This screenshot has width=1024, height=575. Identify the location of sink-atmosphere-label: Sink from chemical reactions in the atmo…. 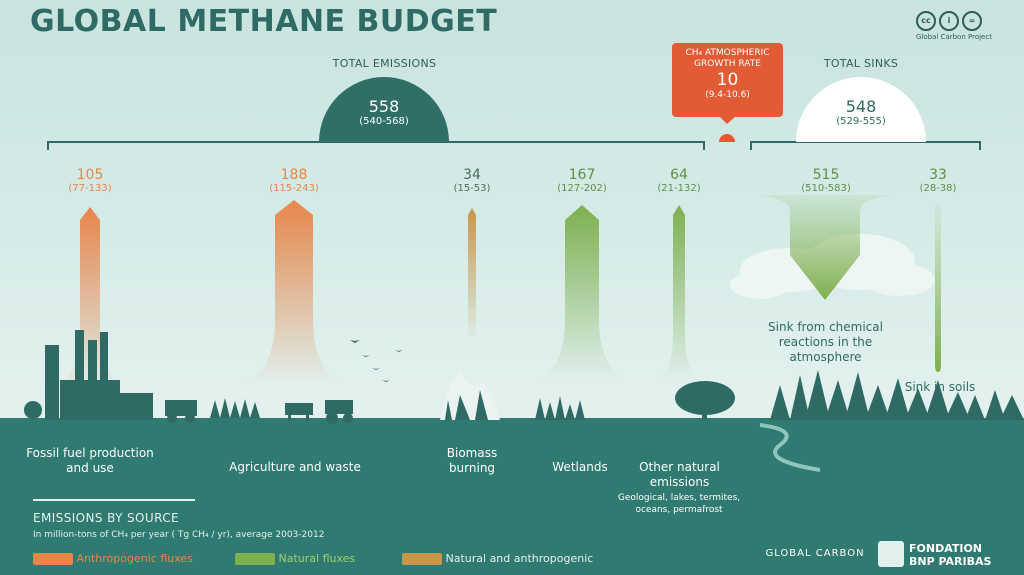
(825, 342).